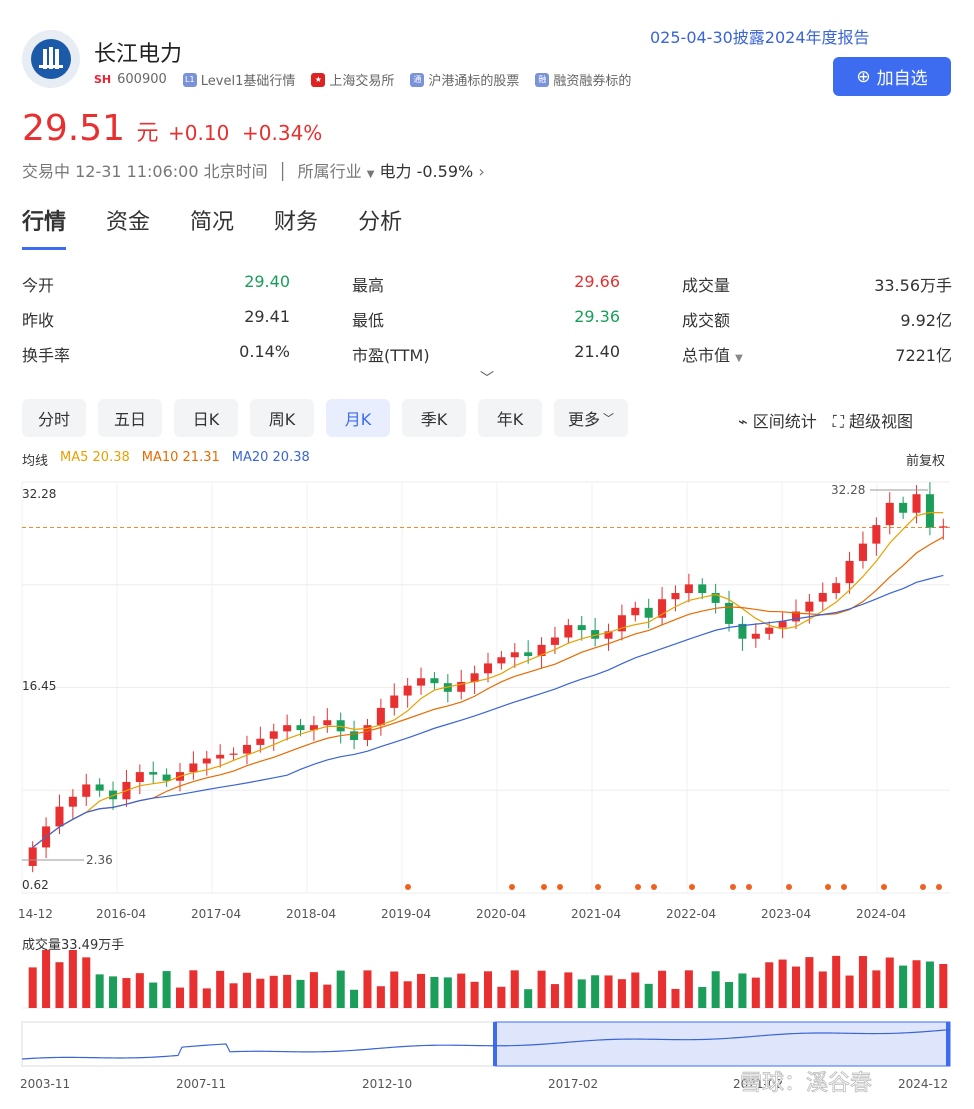  Describe the element at coordinates (464, 79) in the screenshot. I see `tag-hk-connect: 通沪港通标的股票` at that location.